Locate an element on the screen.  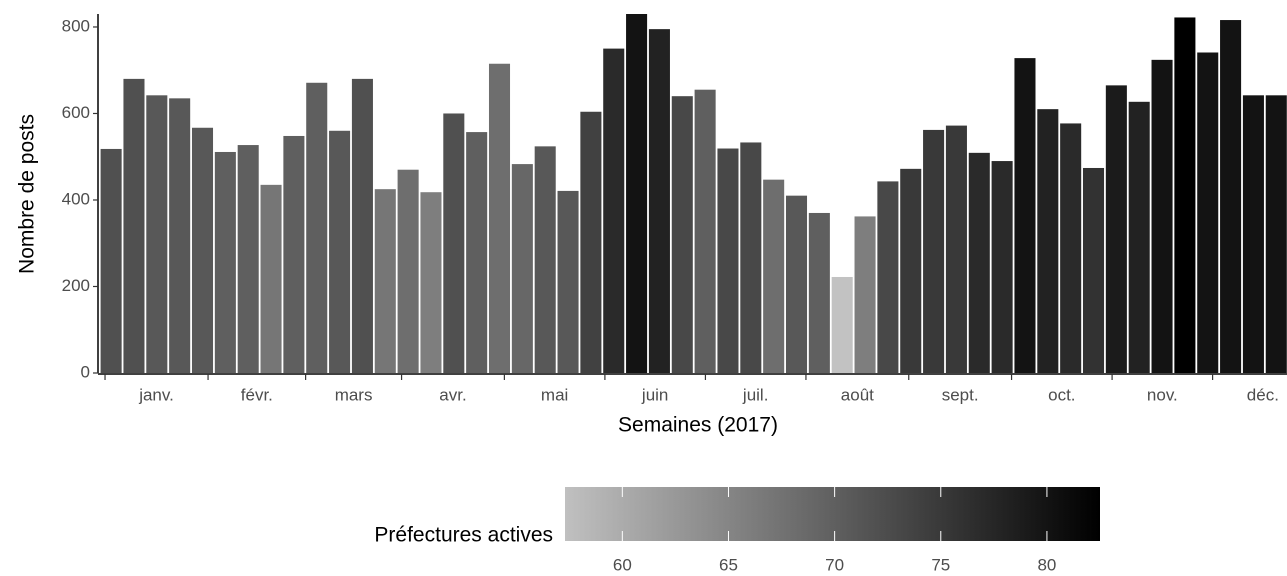
x-tick-label: mai is located at coordinates (554, 394).